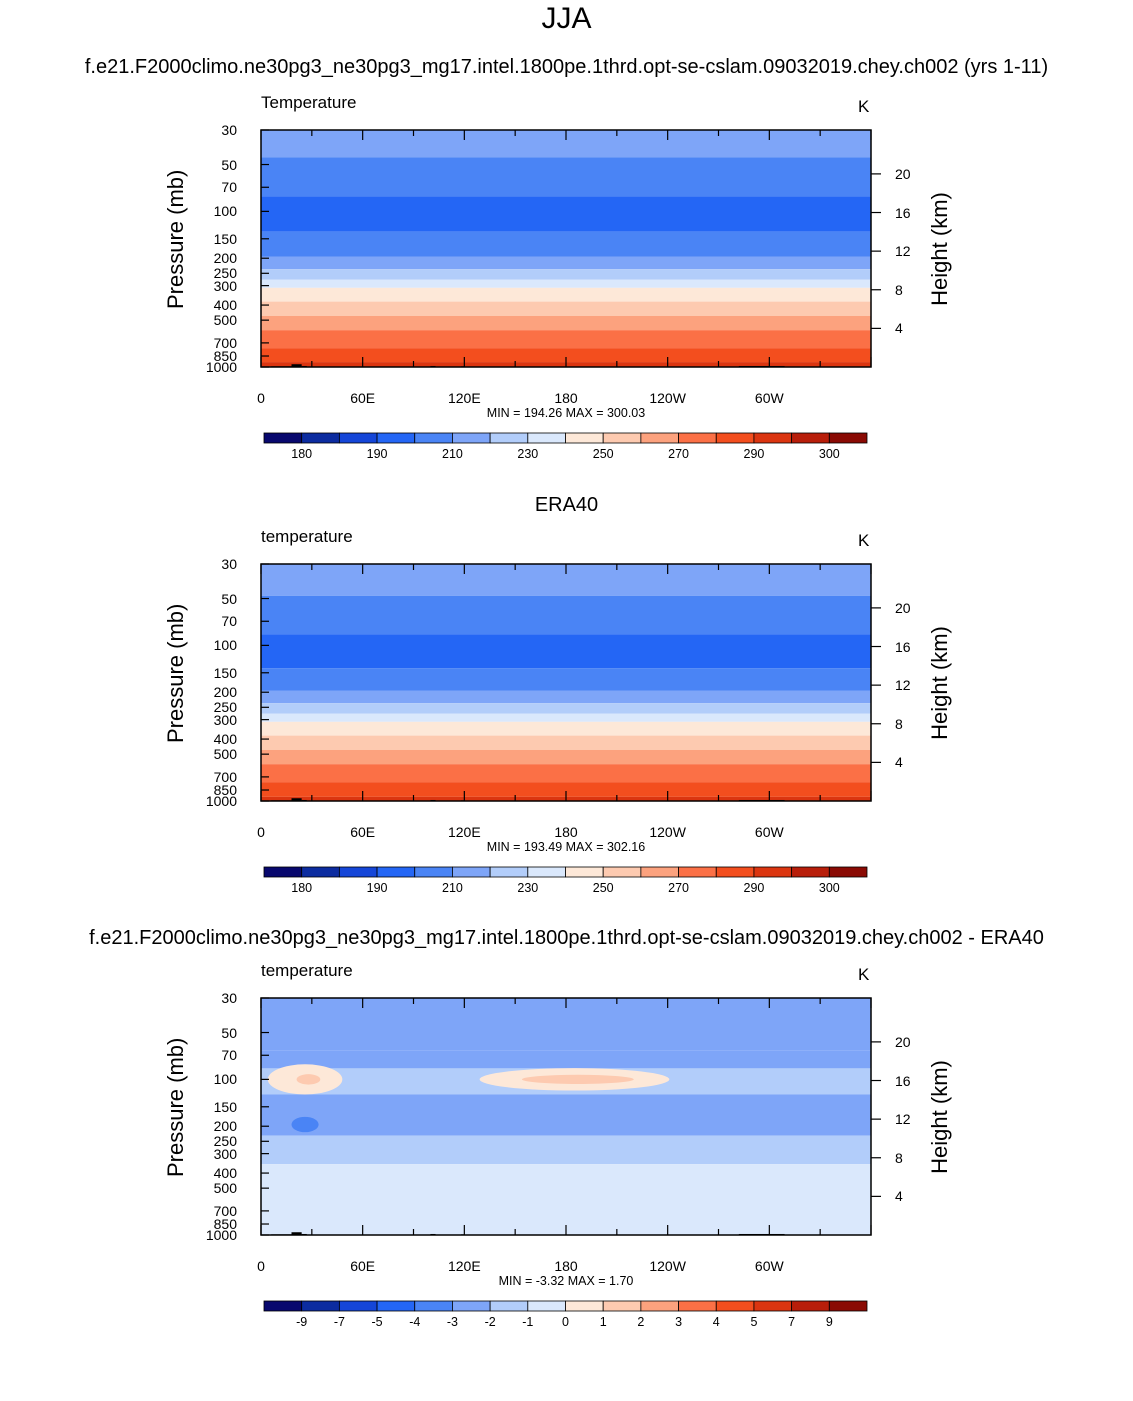 This screenshot has height=1401, width=1133. Describe the element at coordinates (229, 130) in the screenshot. I see `y-tick-label: 30` at that location.